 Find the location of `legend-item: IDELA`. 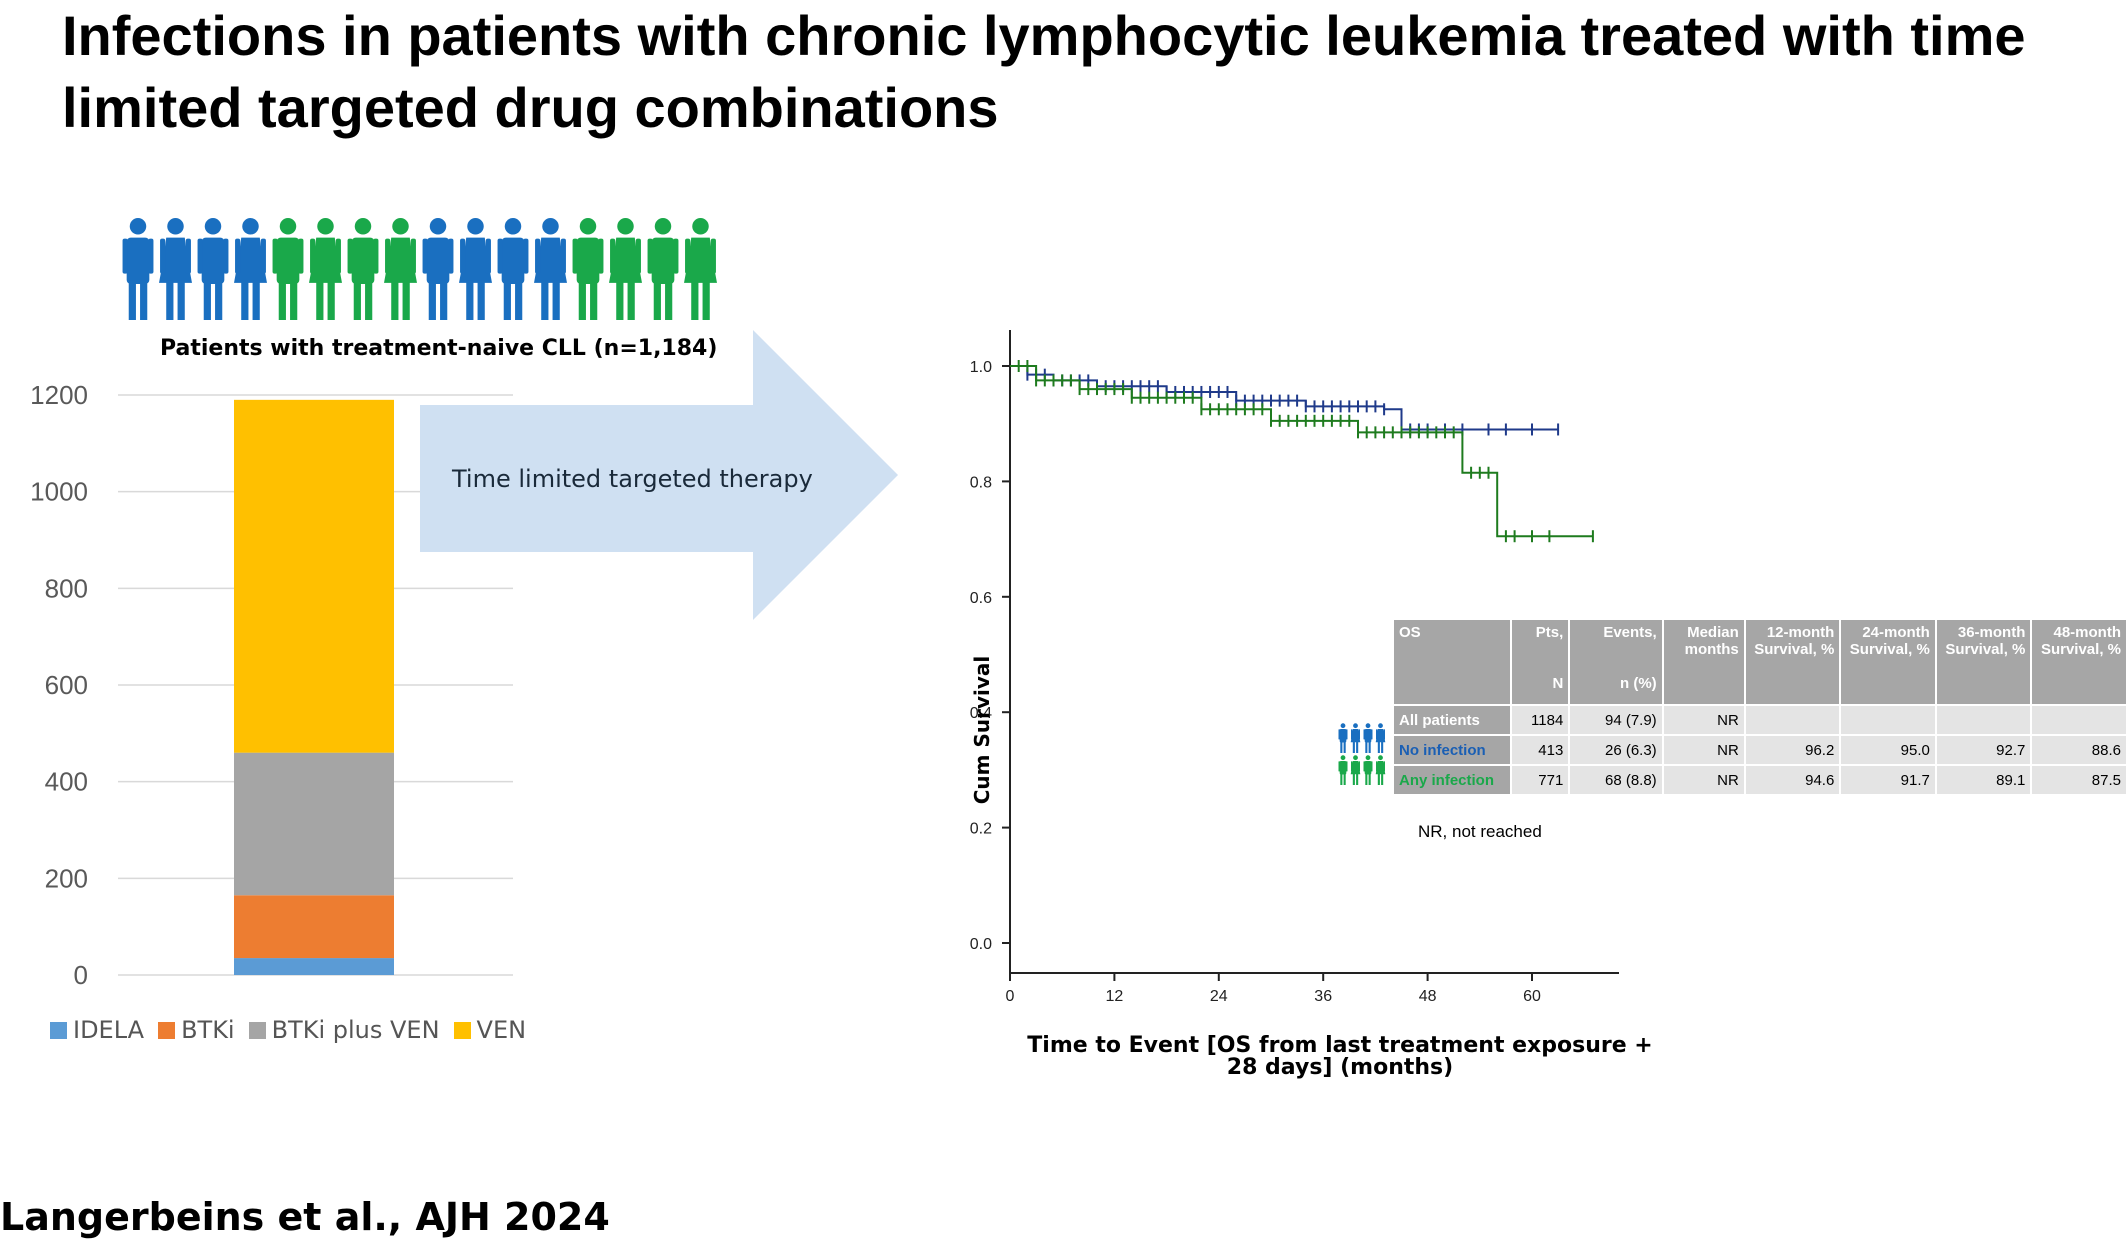

legend-item: IDELA is located at coordinates (97, 1030).